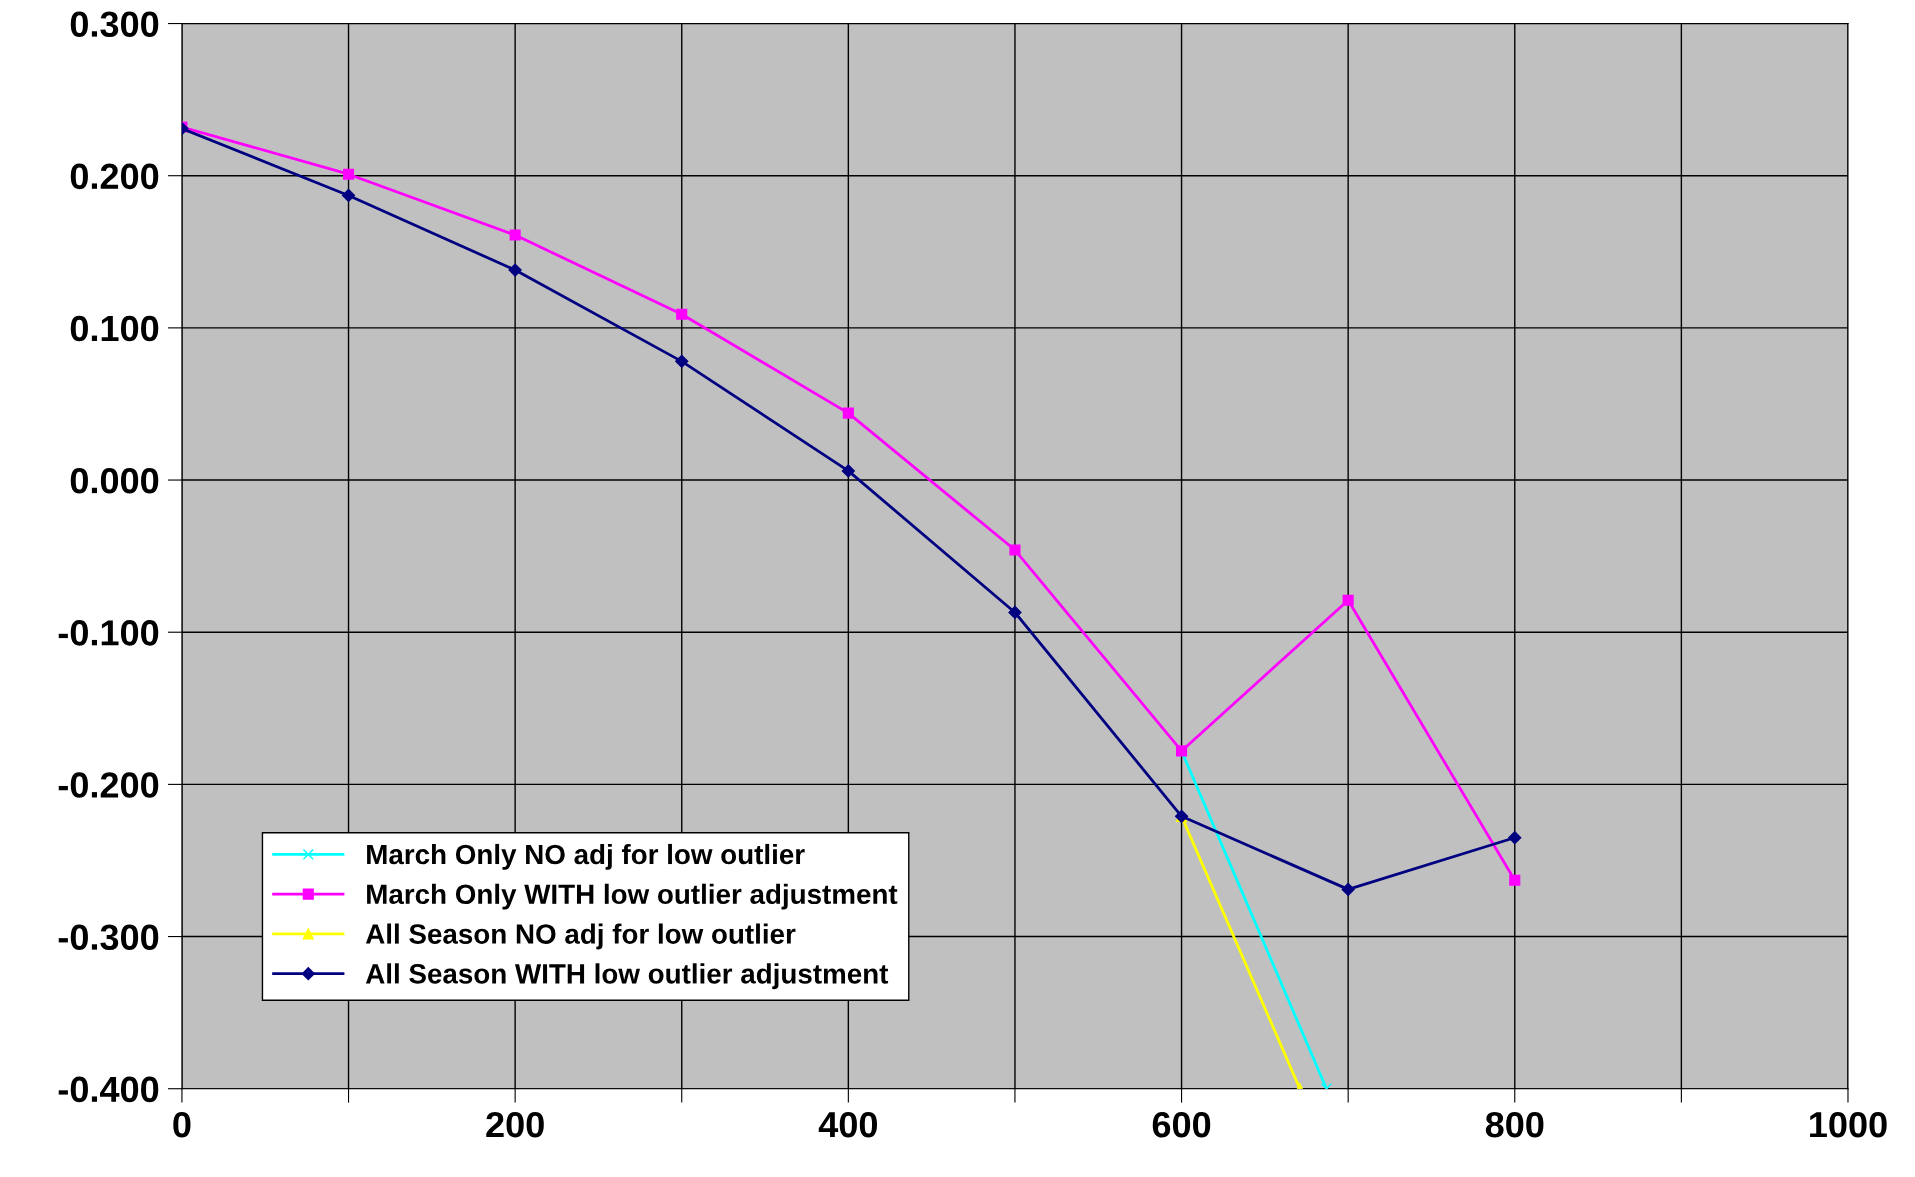  What do you see at coordinates (627, 976) in the screenshot?
I see `legend-label: All Season WITH low outlier adjustment` at bounding box center [627, 976].